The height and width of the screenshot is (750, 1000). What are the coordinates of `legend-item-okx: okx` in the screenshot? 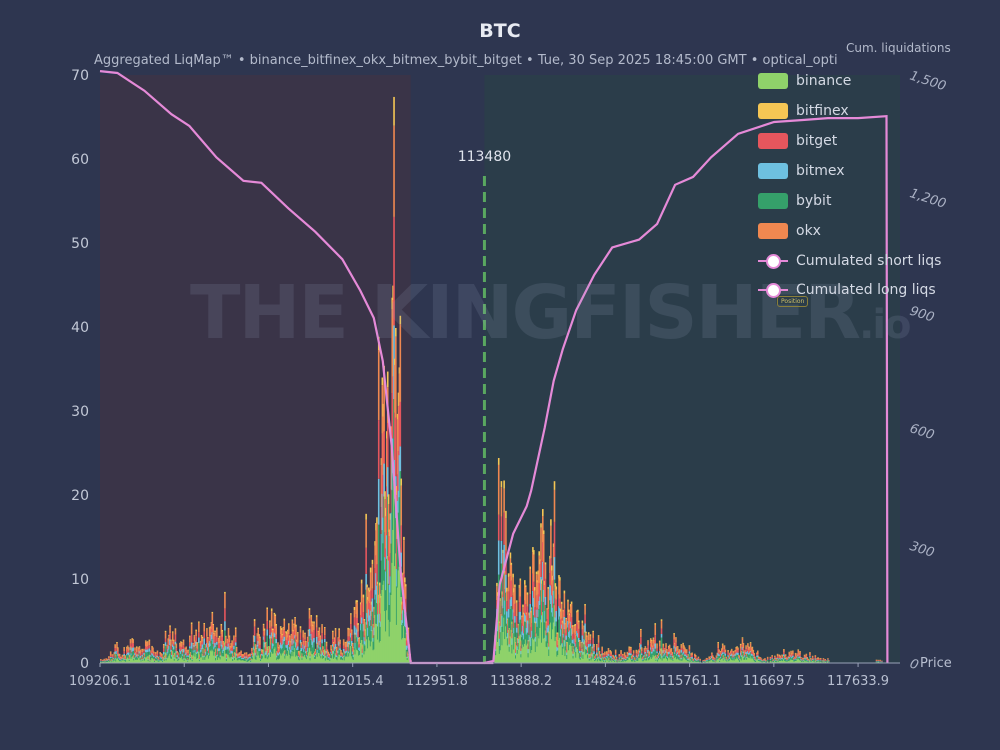 It's located at (849, 231).